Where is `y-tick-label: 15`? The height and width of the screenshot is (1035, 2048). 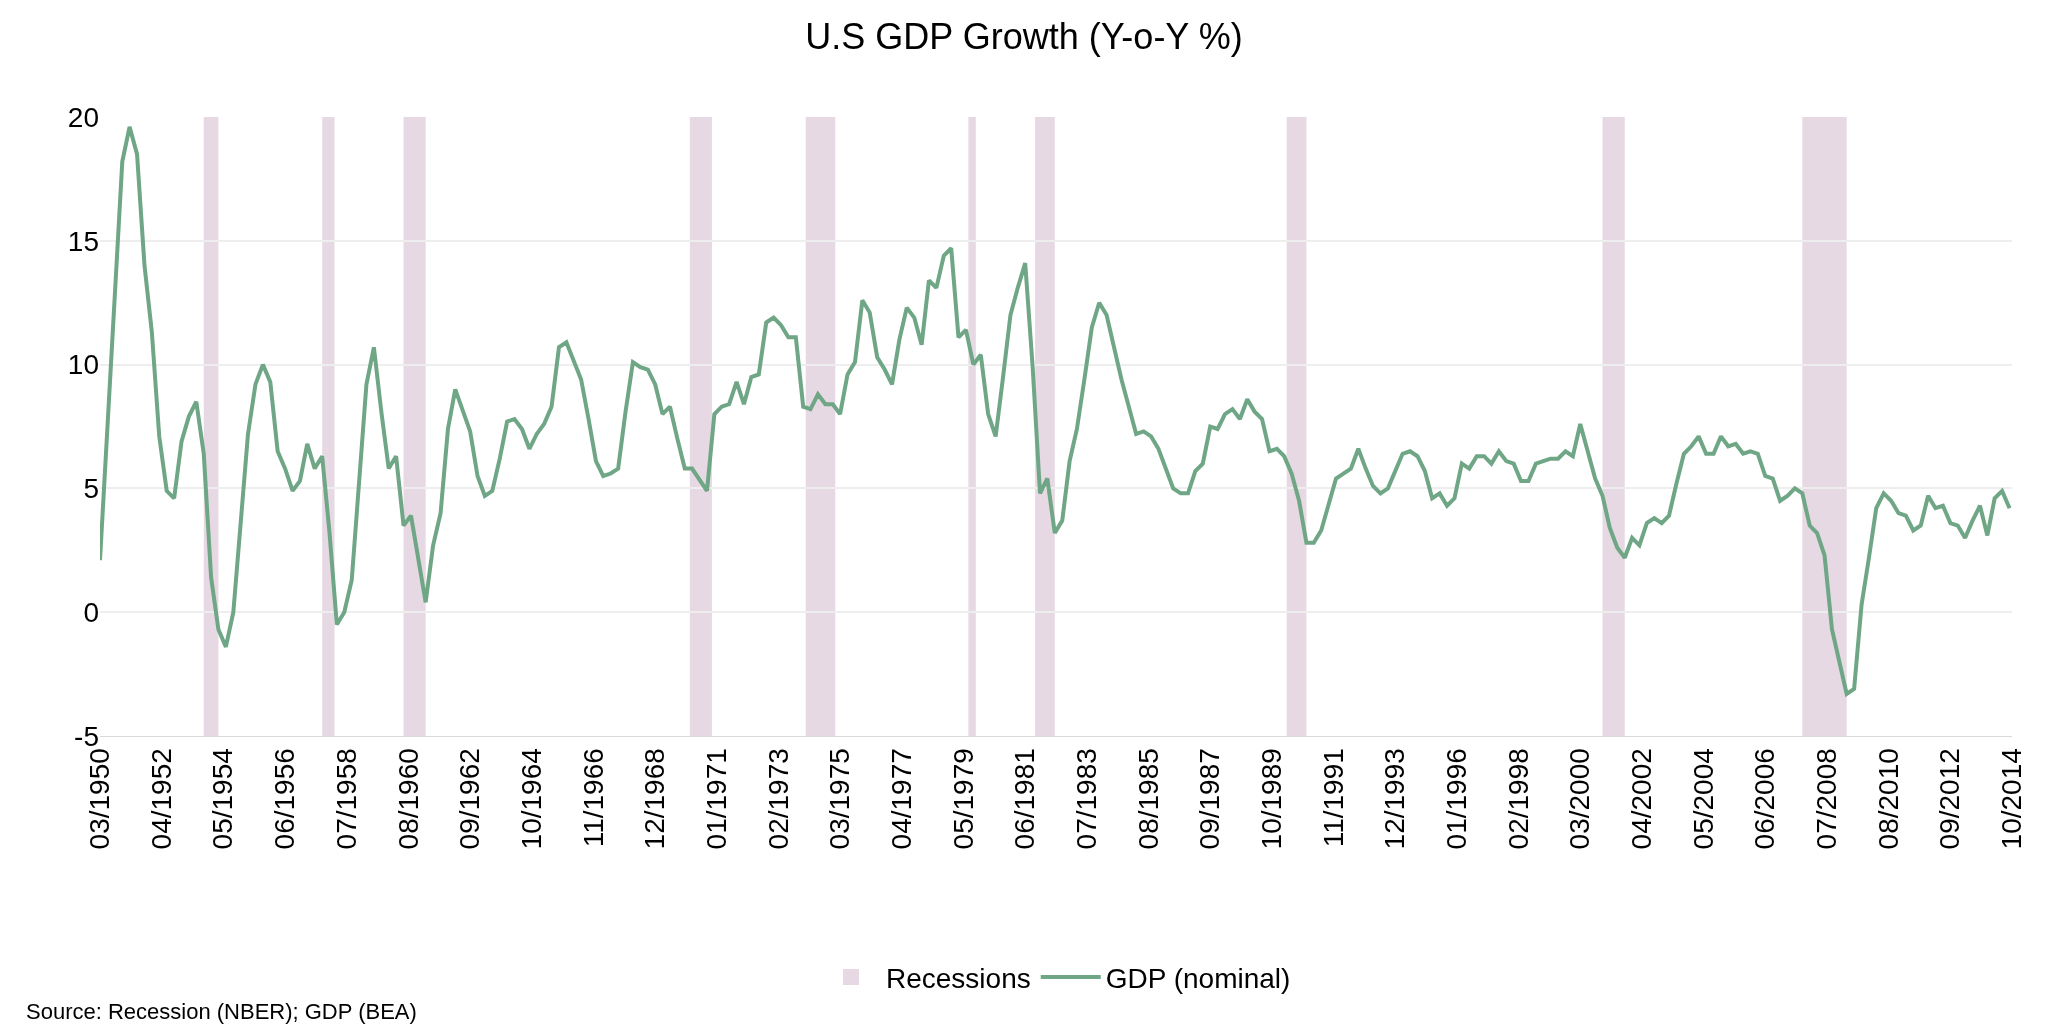
y-tick-label: 15 is located at coordinates (83, 241).